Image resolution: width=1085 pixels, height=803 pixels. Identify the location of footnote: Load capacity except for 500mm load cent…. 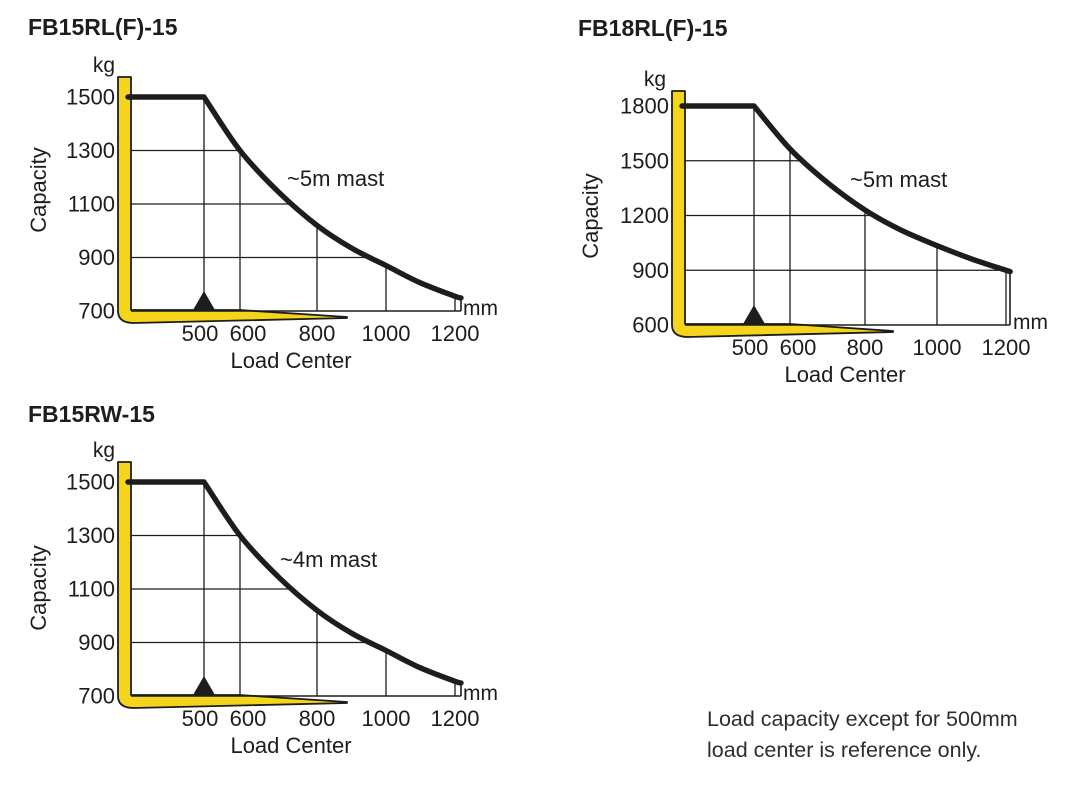
(862, 734).